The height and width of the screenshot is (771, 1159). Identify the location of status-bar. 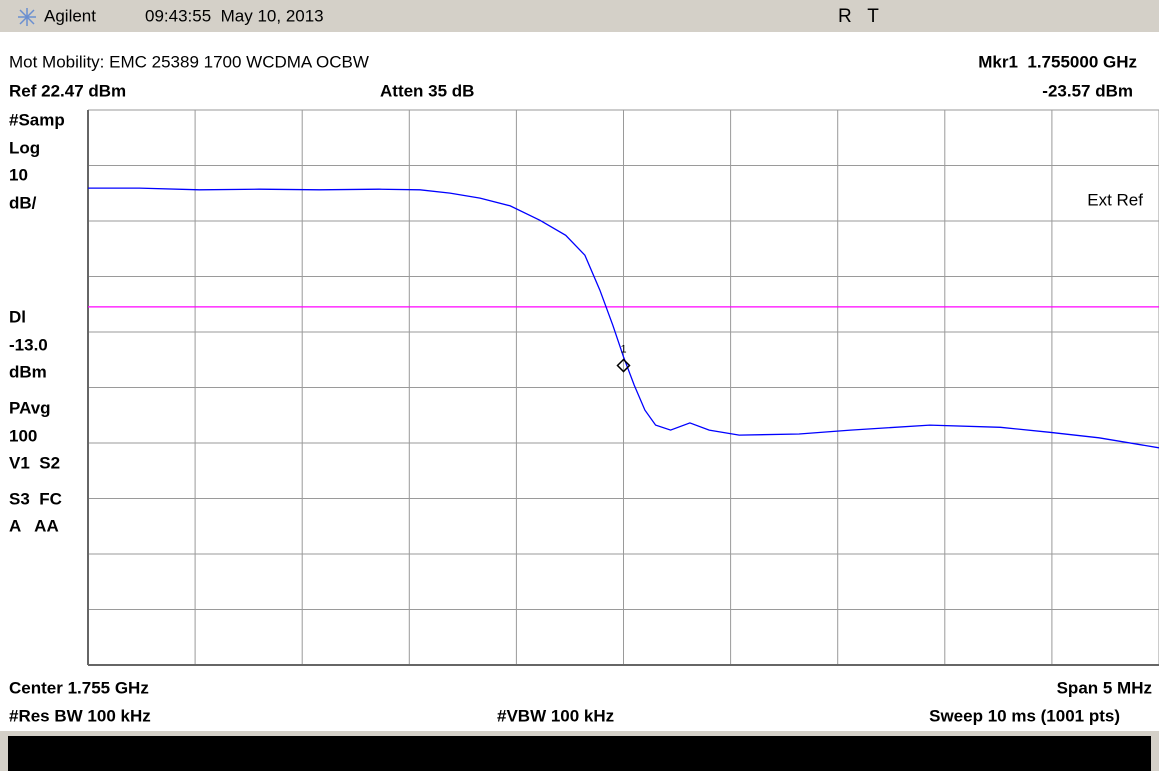
(579, 753).